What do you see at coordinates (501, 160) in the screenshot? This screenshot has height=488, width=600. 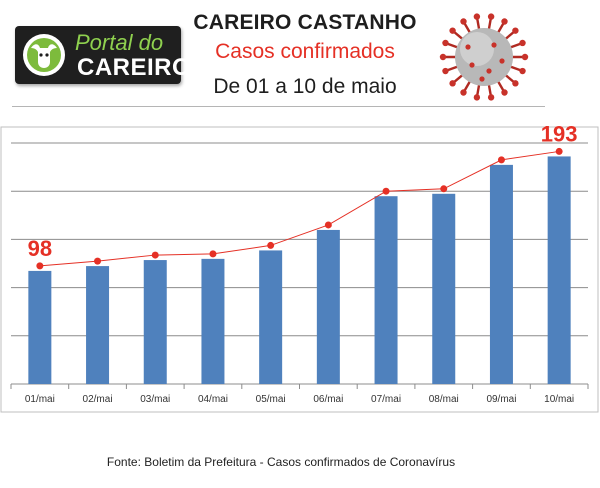 I see `marker-09/mai` at bounding box center [501, 160].